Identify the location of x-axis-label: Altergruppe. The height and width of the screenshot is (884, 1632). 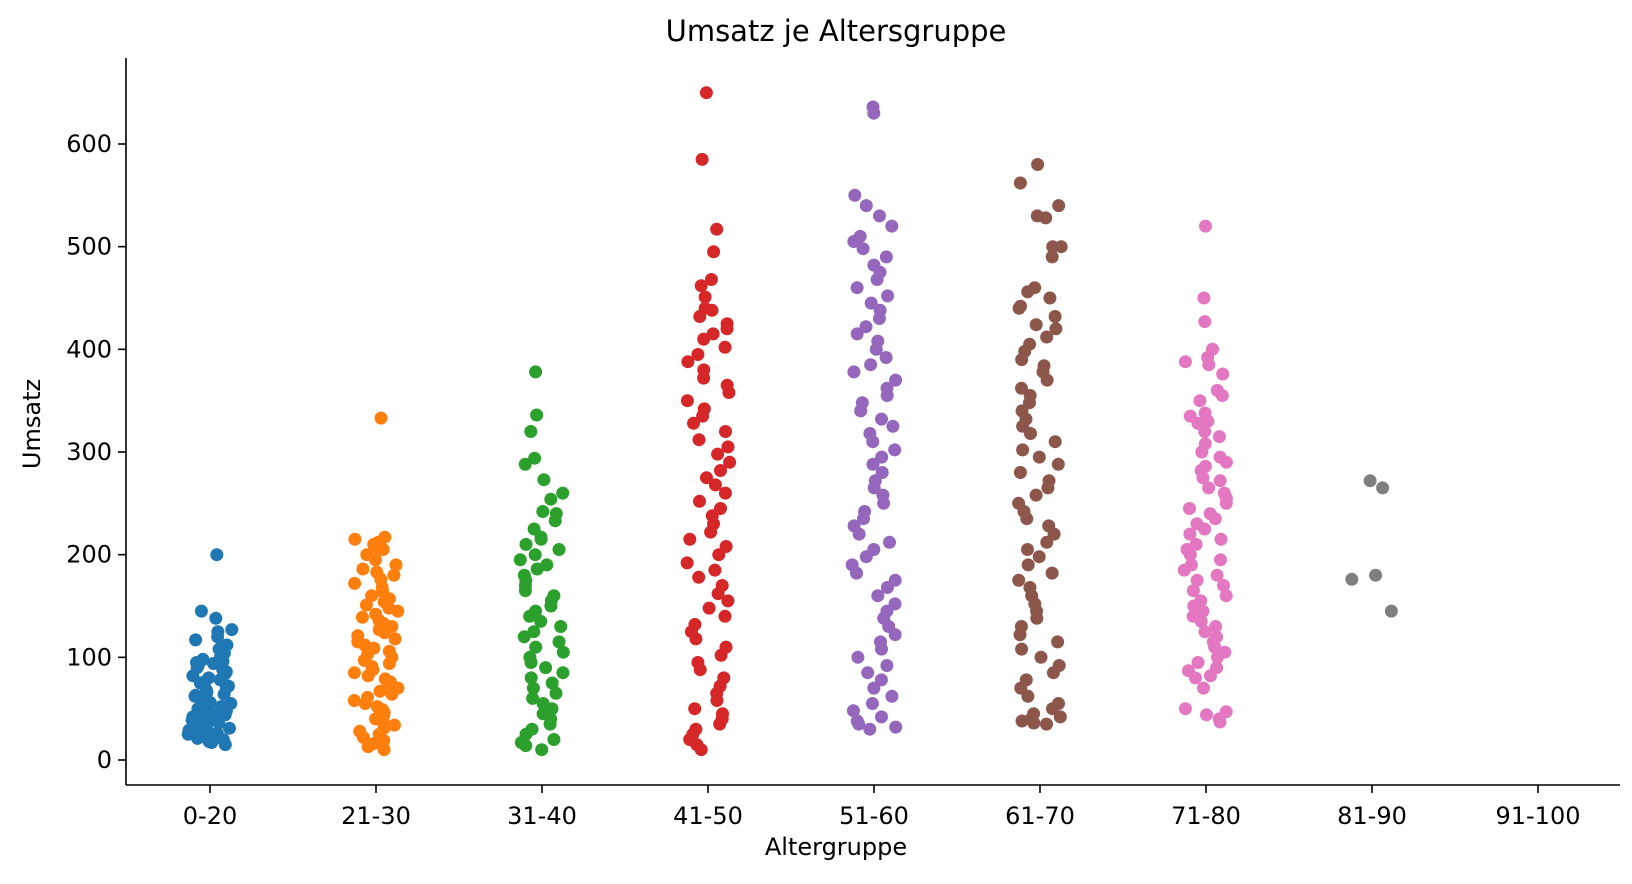
(836, 847).